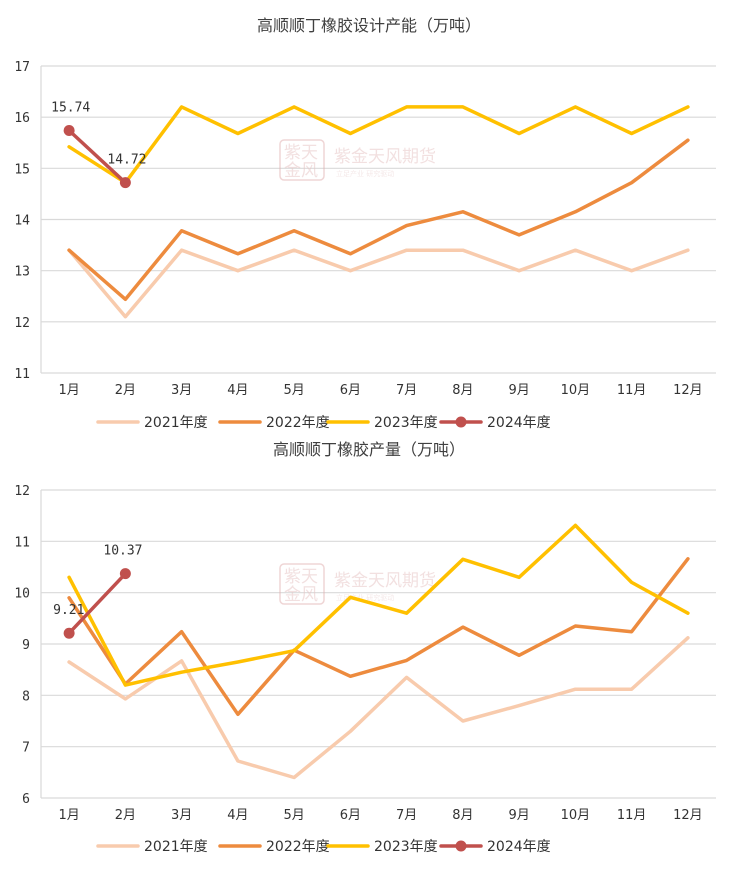 This screenshot has height=878, width=738. What do you see at coordinates (122, 551) in the screenshot?
I see `data-label: 10.37` at bounding box center [122, 551].